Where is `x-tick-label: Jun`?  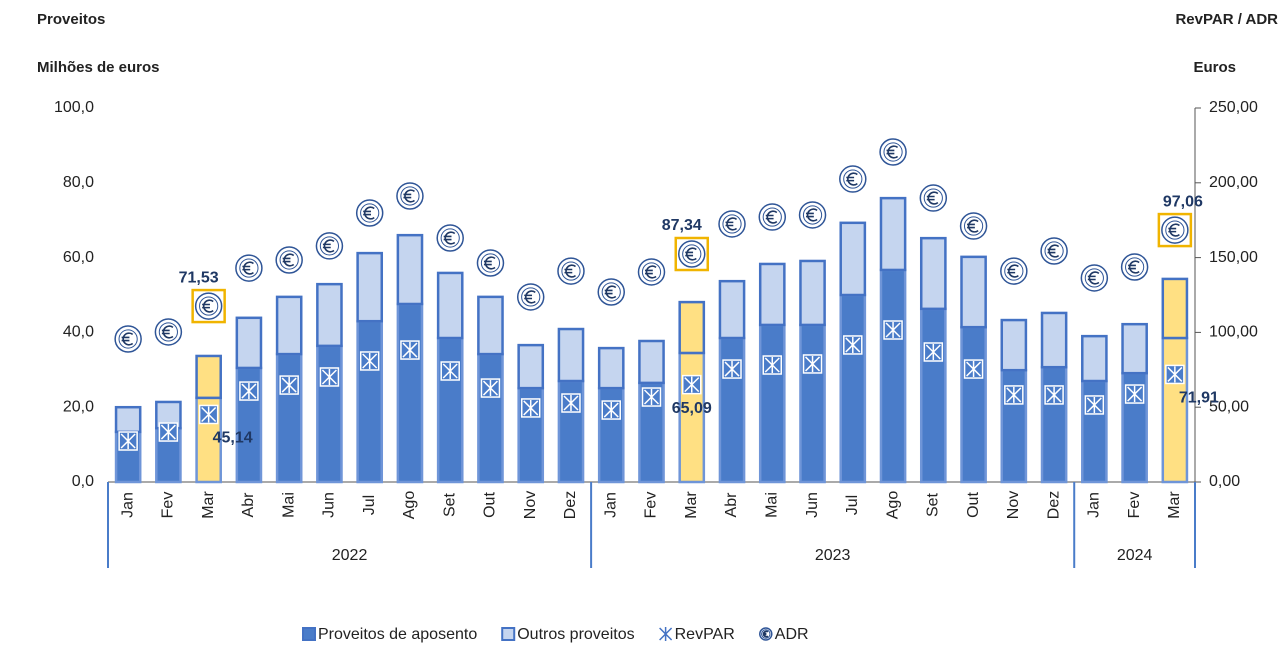 x-tick-label: Jun is located at coordinates (812, 505).